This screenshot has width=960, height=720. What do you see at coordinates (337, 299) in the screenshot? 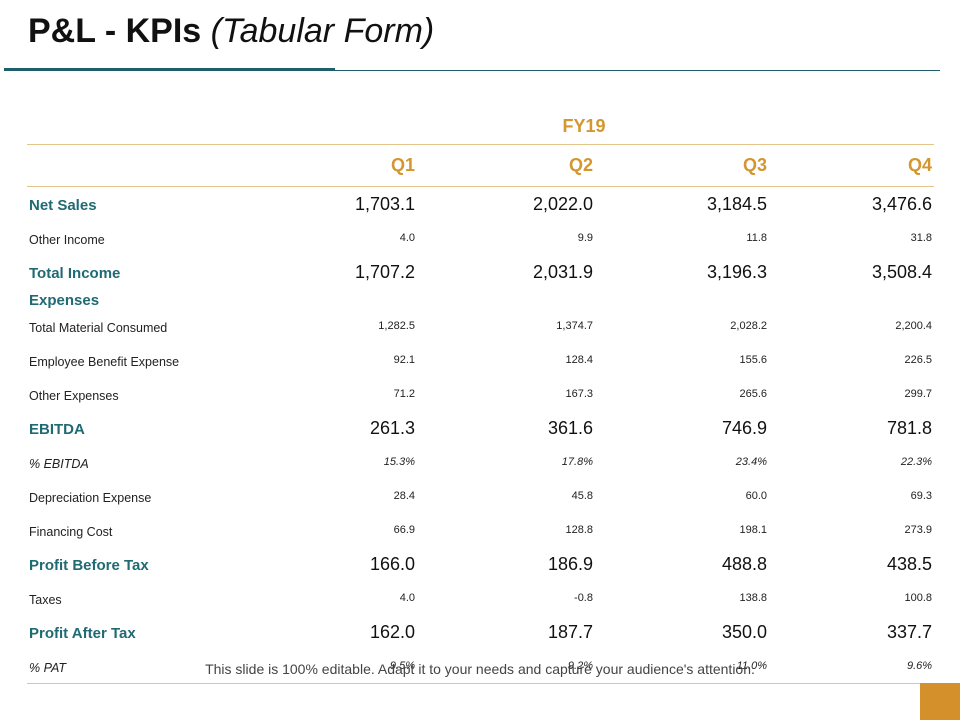
I see `value-cell-q1` at bounding box center [337, 299].